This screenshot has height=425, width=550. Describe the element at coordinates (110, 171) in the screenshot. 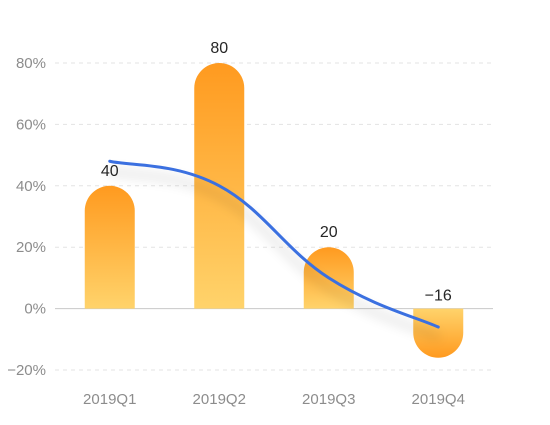

I see `data-label-2019Q1: 40` at that location.